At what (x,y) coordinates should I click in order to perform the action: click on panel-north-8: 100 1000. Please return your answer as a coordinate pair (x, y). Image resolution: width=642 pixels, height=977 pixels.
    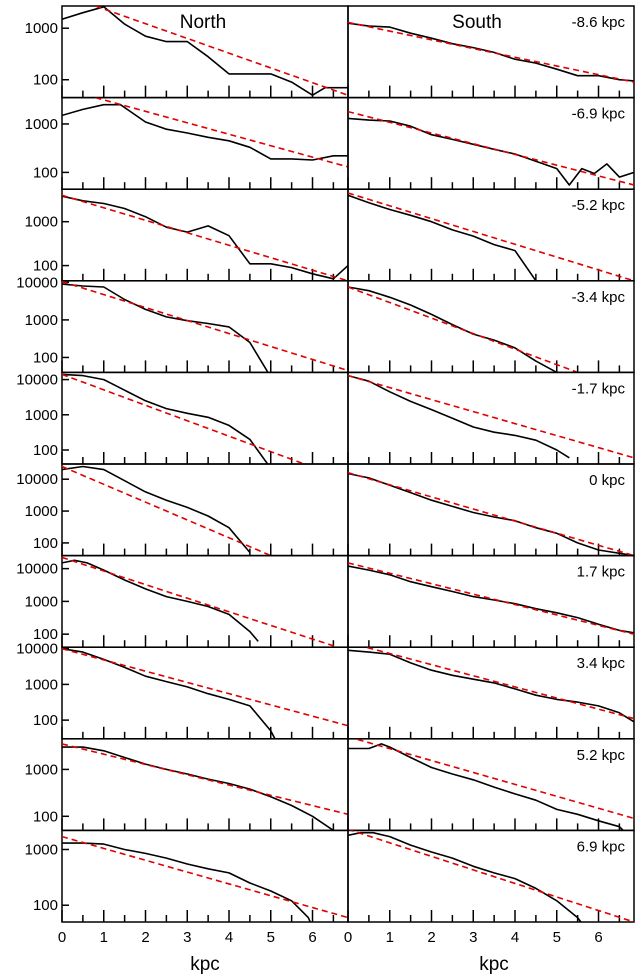
    Looking at the image, I should click on (187, 785).